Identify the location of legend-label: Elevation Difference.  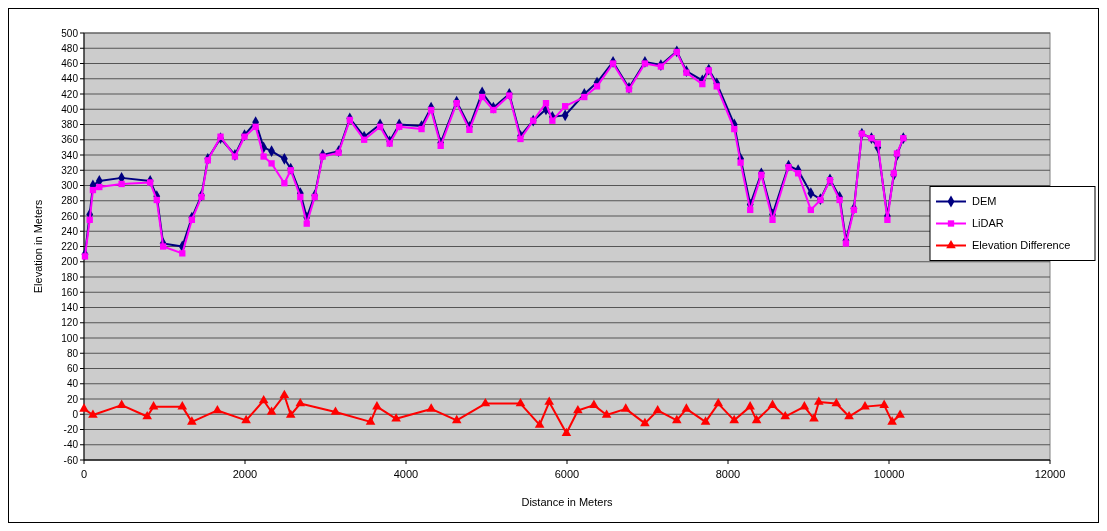
(1021, 245).